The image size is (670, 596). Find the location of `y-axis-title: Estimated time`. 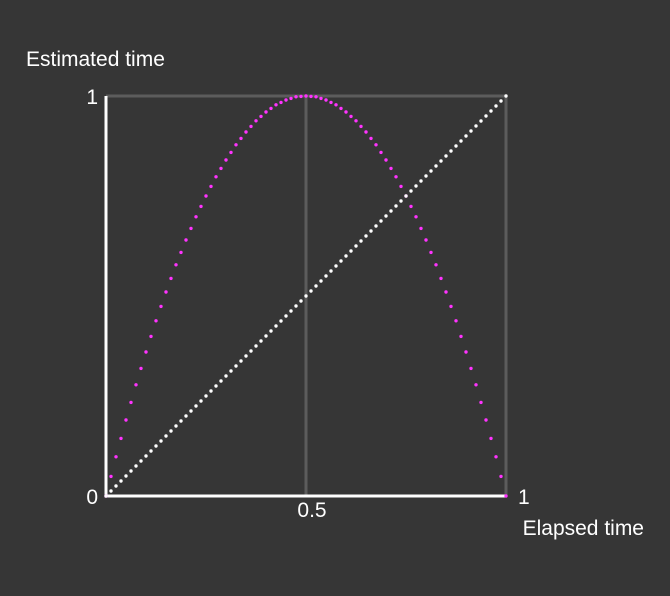

y-axis-title: Estimated time is located at coordinates (95, 59).